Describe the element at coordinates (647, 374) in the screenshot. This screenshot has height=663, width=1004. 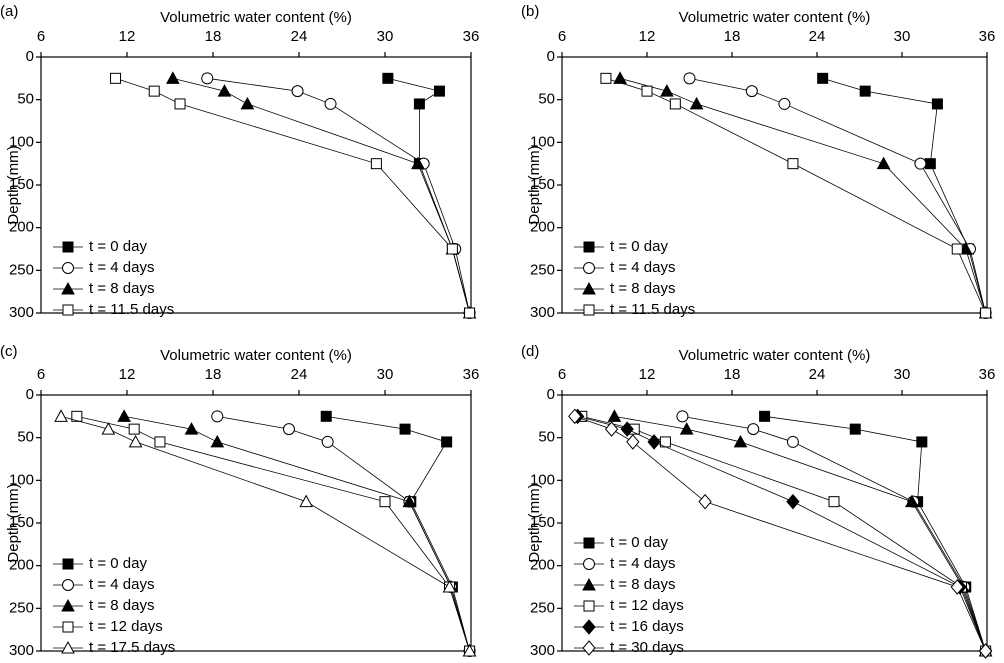
I see `x-tick-label: 12` at that location.